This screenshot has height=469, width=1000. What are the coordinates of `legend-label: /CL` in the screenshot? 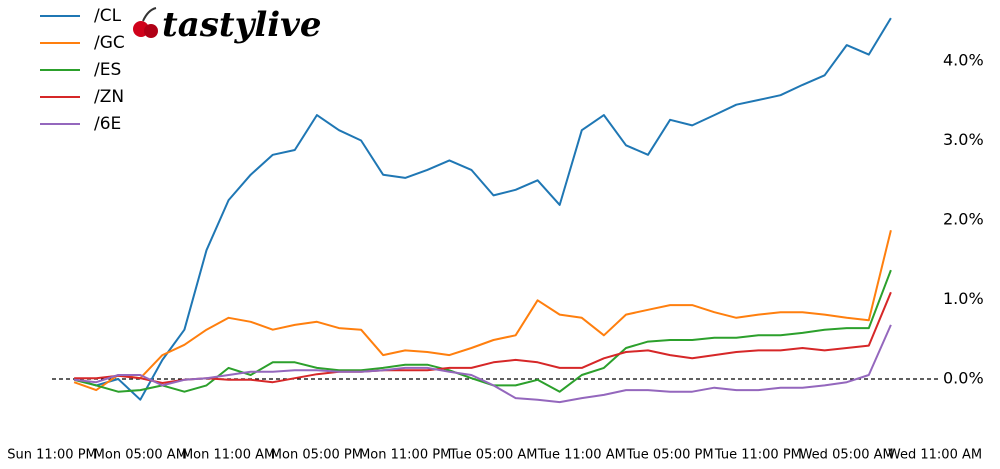 It's located at (108, 16).